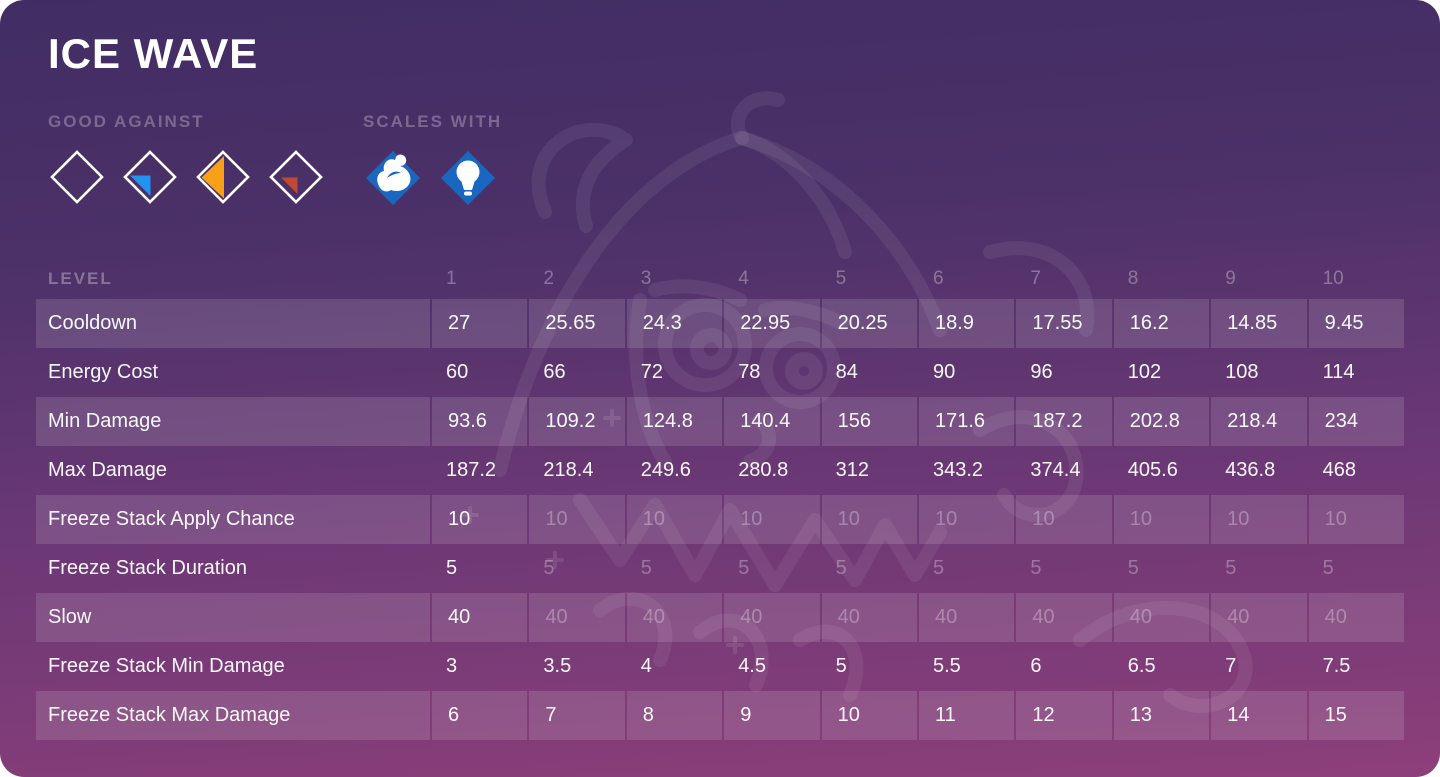 The width and height of the screenshot is (1440, 777). What do you see at coordinates (479, 421) in the screenshot?
I see `stat-value-cell: 93.6` at bounding box center [479, 421].